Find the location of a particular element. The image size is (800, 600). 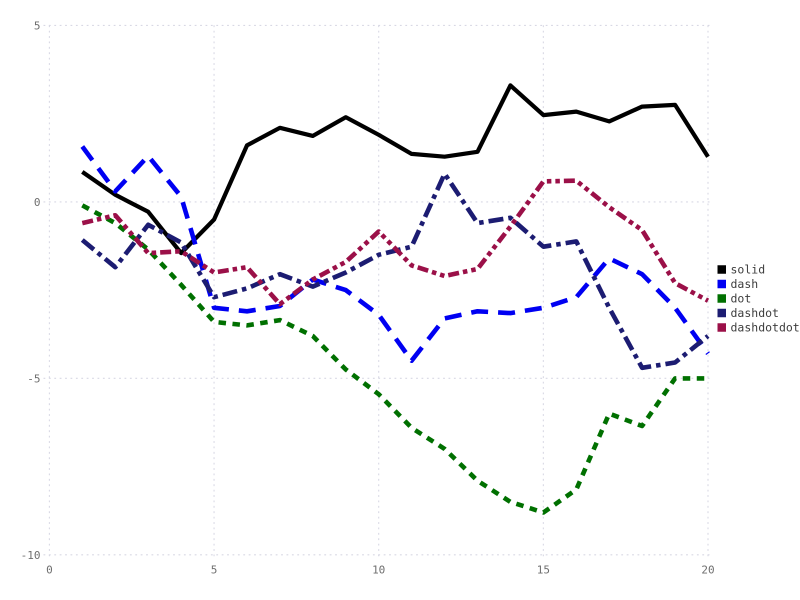

x-tick-label-15: 15 is located at coordinates (543, 570).